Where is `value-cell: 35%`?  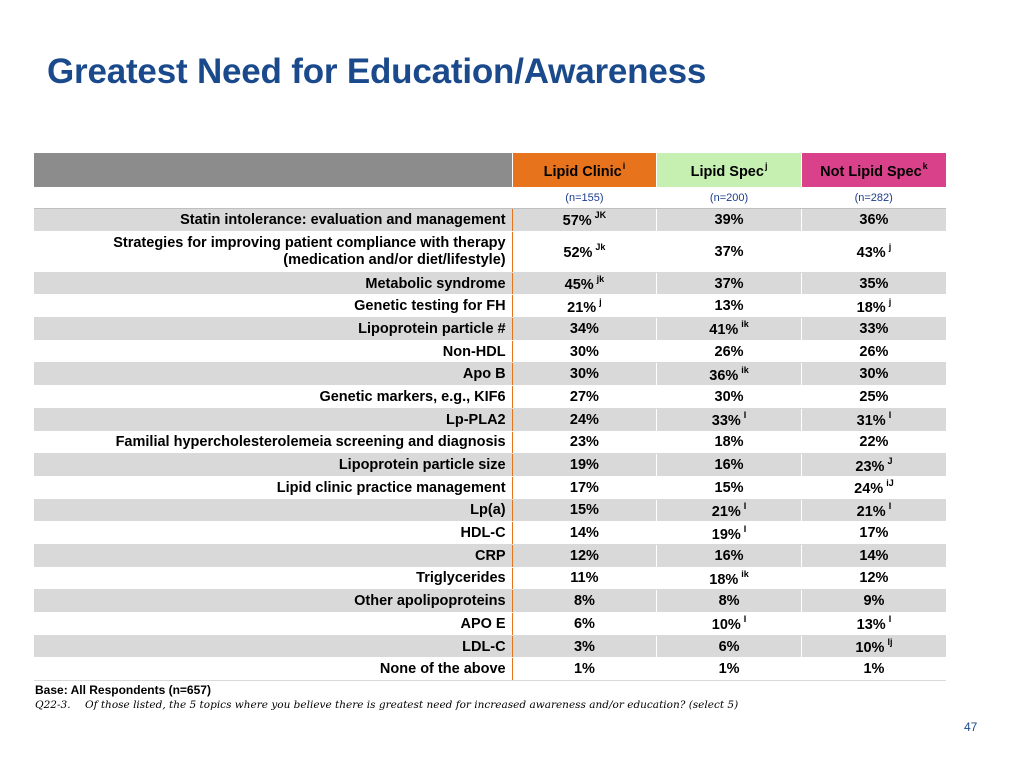
value-cell: 35% is located at coordinates (873, 284).